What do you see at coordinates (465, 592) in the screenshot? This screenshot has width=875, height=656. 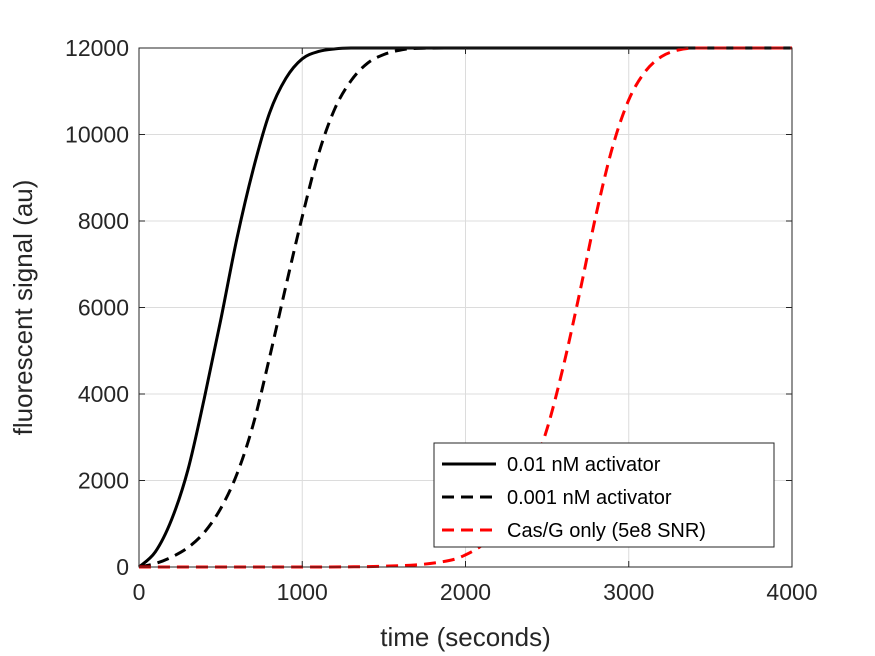 I see `x-tick-label: 2000` at bounding box center [465, 592].